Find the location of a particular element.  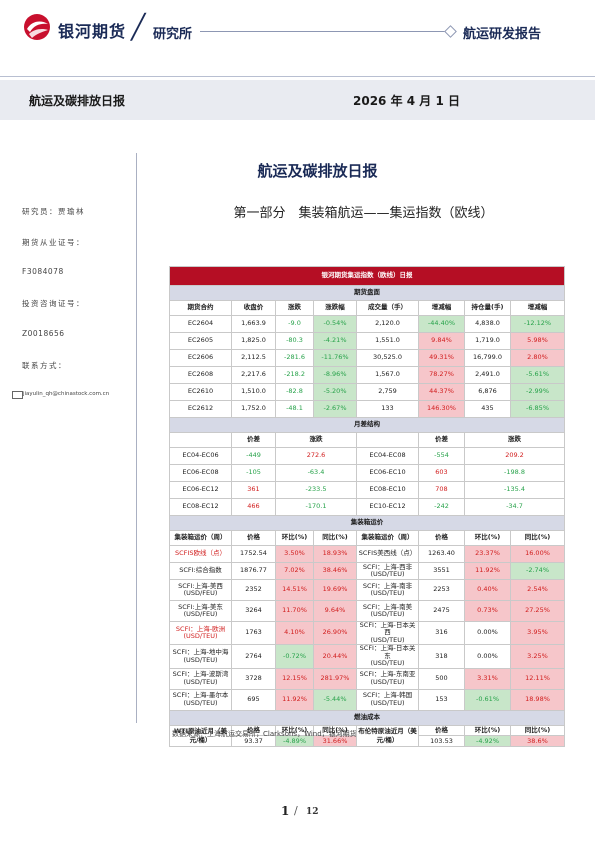

table-cell: -12.12% is located at coordinates (537, 324).